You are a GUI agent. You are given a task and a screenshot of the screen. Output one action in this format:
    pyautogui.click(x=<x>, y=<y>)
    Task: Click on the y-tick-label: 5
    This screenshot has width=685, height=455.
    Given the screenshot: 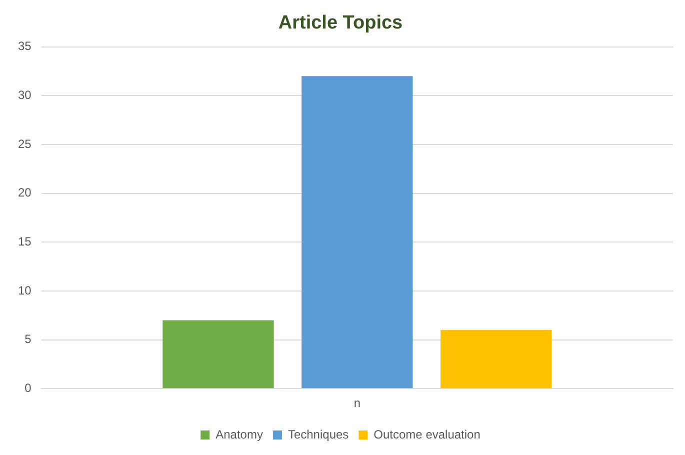 What is the action you would take?
    pyautogui.click(x=28, y=339)
    